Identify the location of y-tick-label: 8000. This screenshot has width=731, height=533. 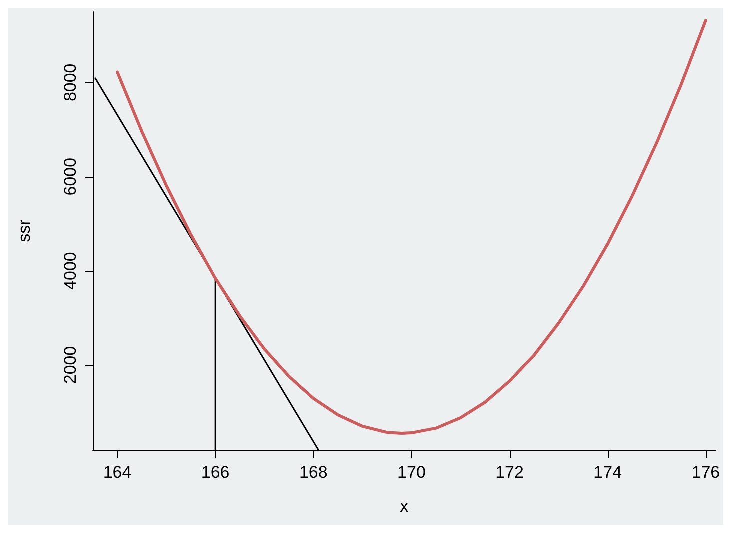
(70, 83).